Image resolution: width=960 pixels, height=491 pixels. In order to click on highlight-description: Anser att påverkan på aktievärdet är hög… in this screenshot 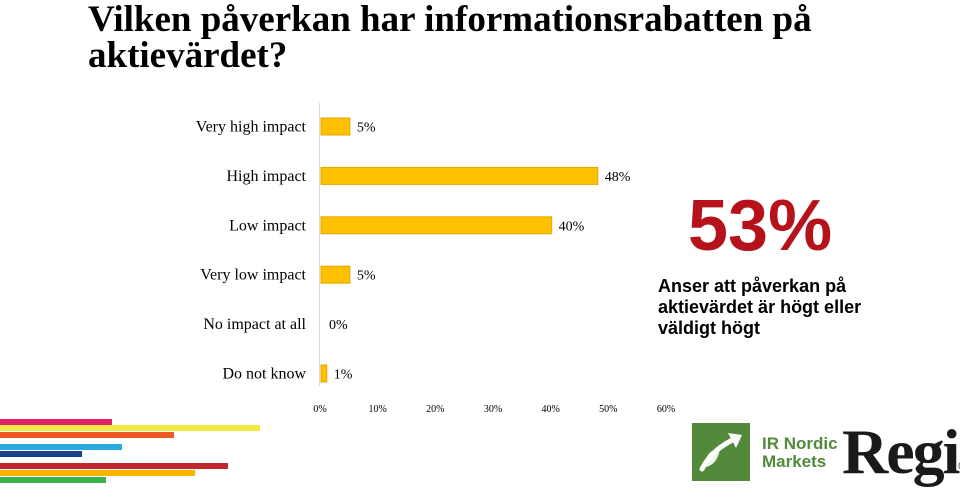, I will do `click(760, 307)`.